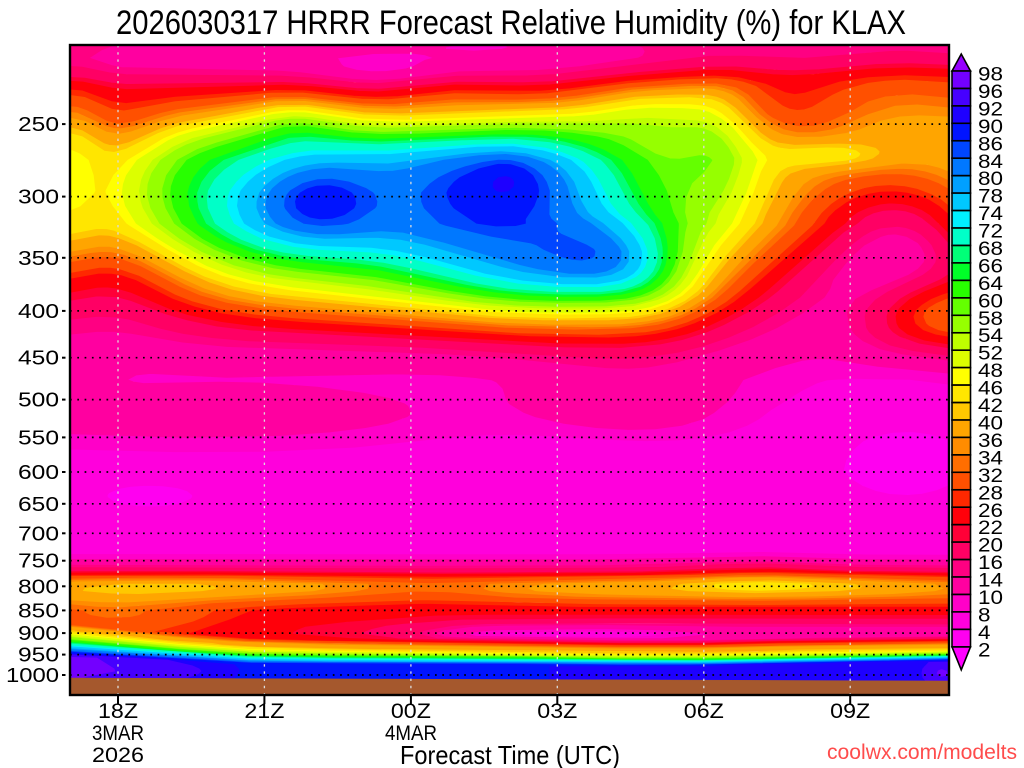  Describe the element at coordinates (38, 656) in the screenshot. I see `svg-text: 950` at that location.